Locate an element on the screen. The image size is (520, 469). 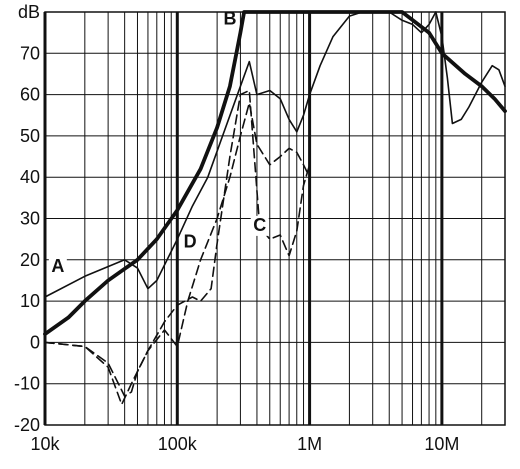
x-tick-label: 1M is located at coordinates (309, 444).